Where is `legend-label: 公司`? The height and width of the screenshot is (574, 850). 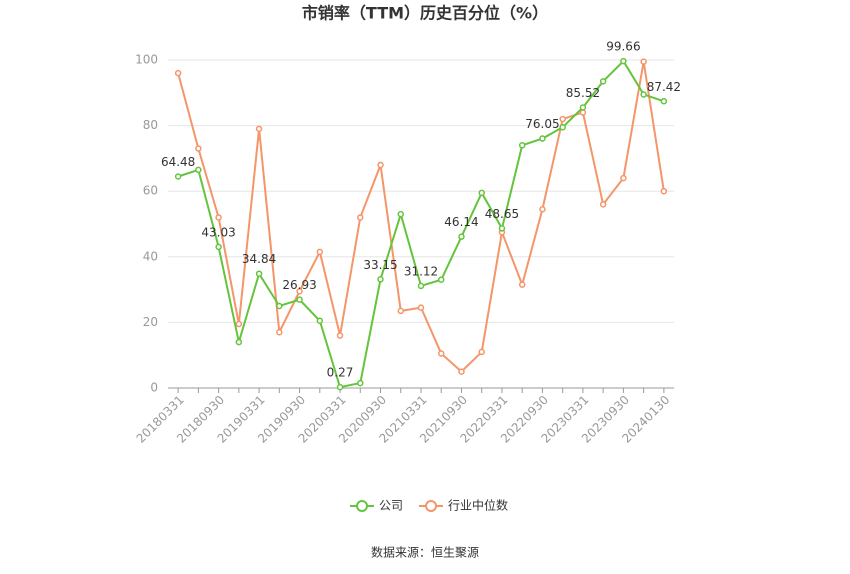 legend-label: 公司 is located at coordinates (391, 506).